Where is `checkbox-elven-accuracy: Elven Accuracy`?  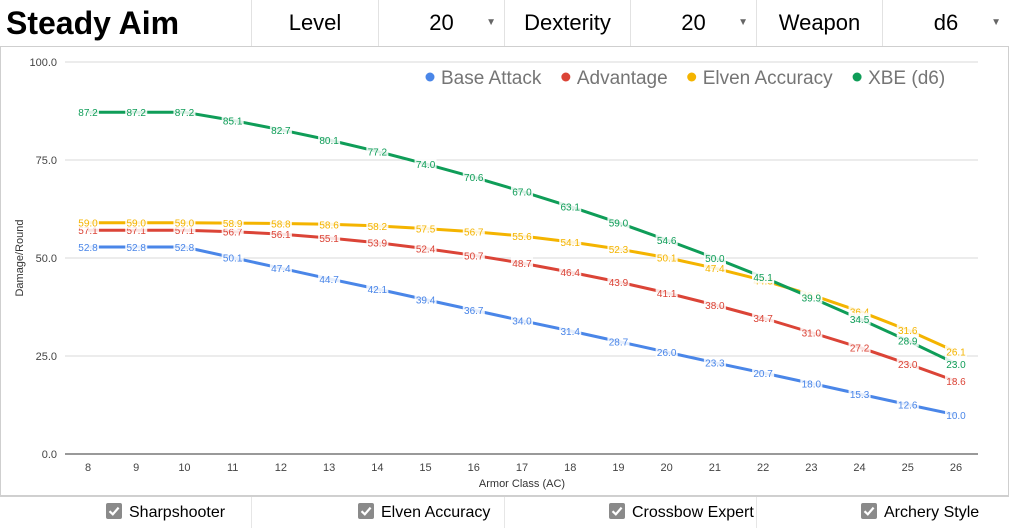 checkbox-elven-accuracy: Elven Accuracy is located at coordinates (378, 512).